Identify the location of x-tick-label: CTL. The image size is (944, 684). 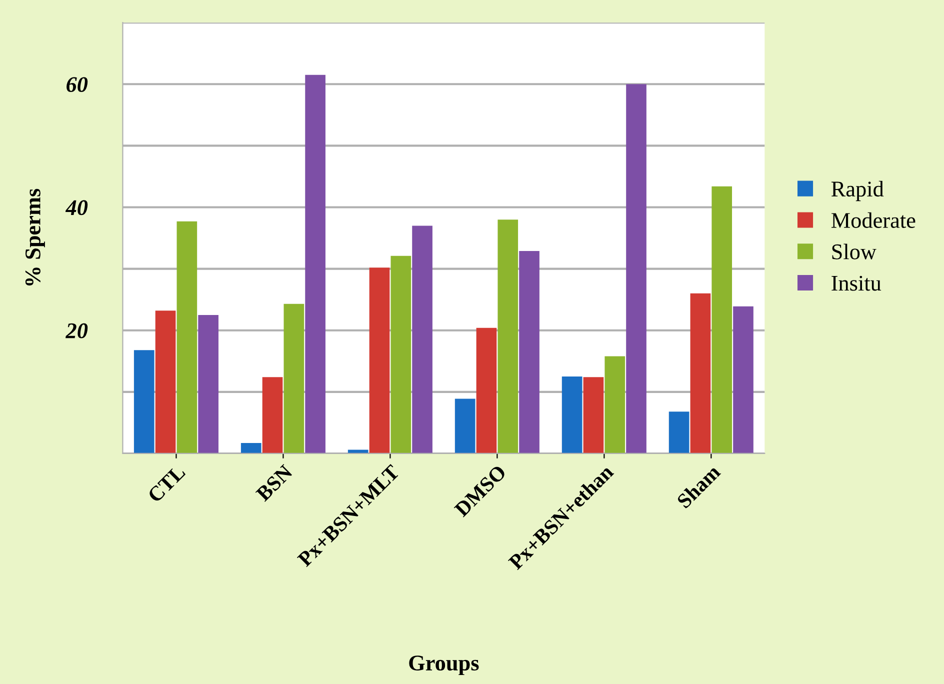
(166, 484).